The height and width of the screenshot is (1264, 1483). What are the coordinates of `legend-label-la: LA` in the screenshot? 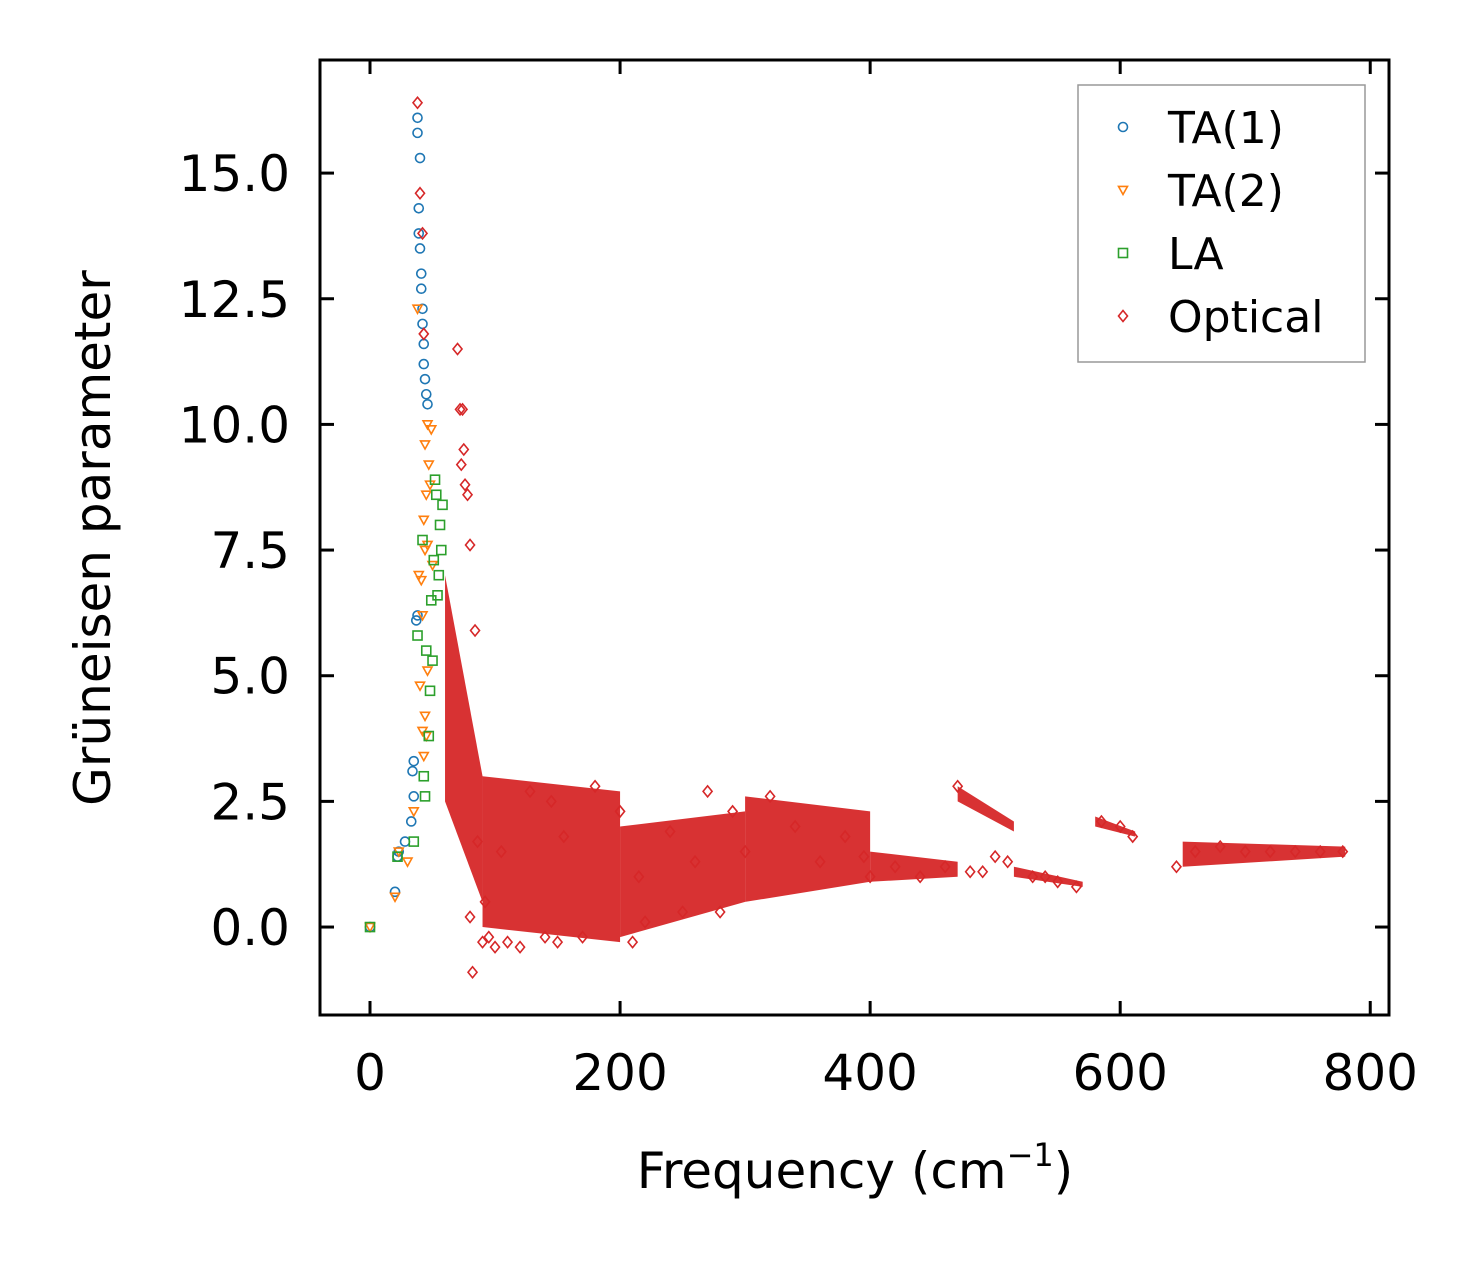 It's located at (1196, 254).